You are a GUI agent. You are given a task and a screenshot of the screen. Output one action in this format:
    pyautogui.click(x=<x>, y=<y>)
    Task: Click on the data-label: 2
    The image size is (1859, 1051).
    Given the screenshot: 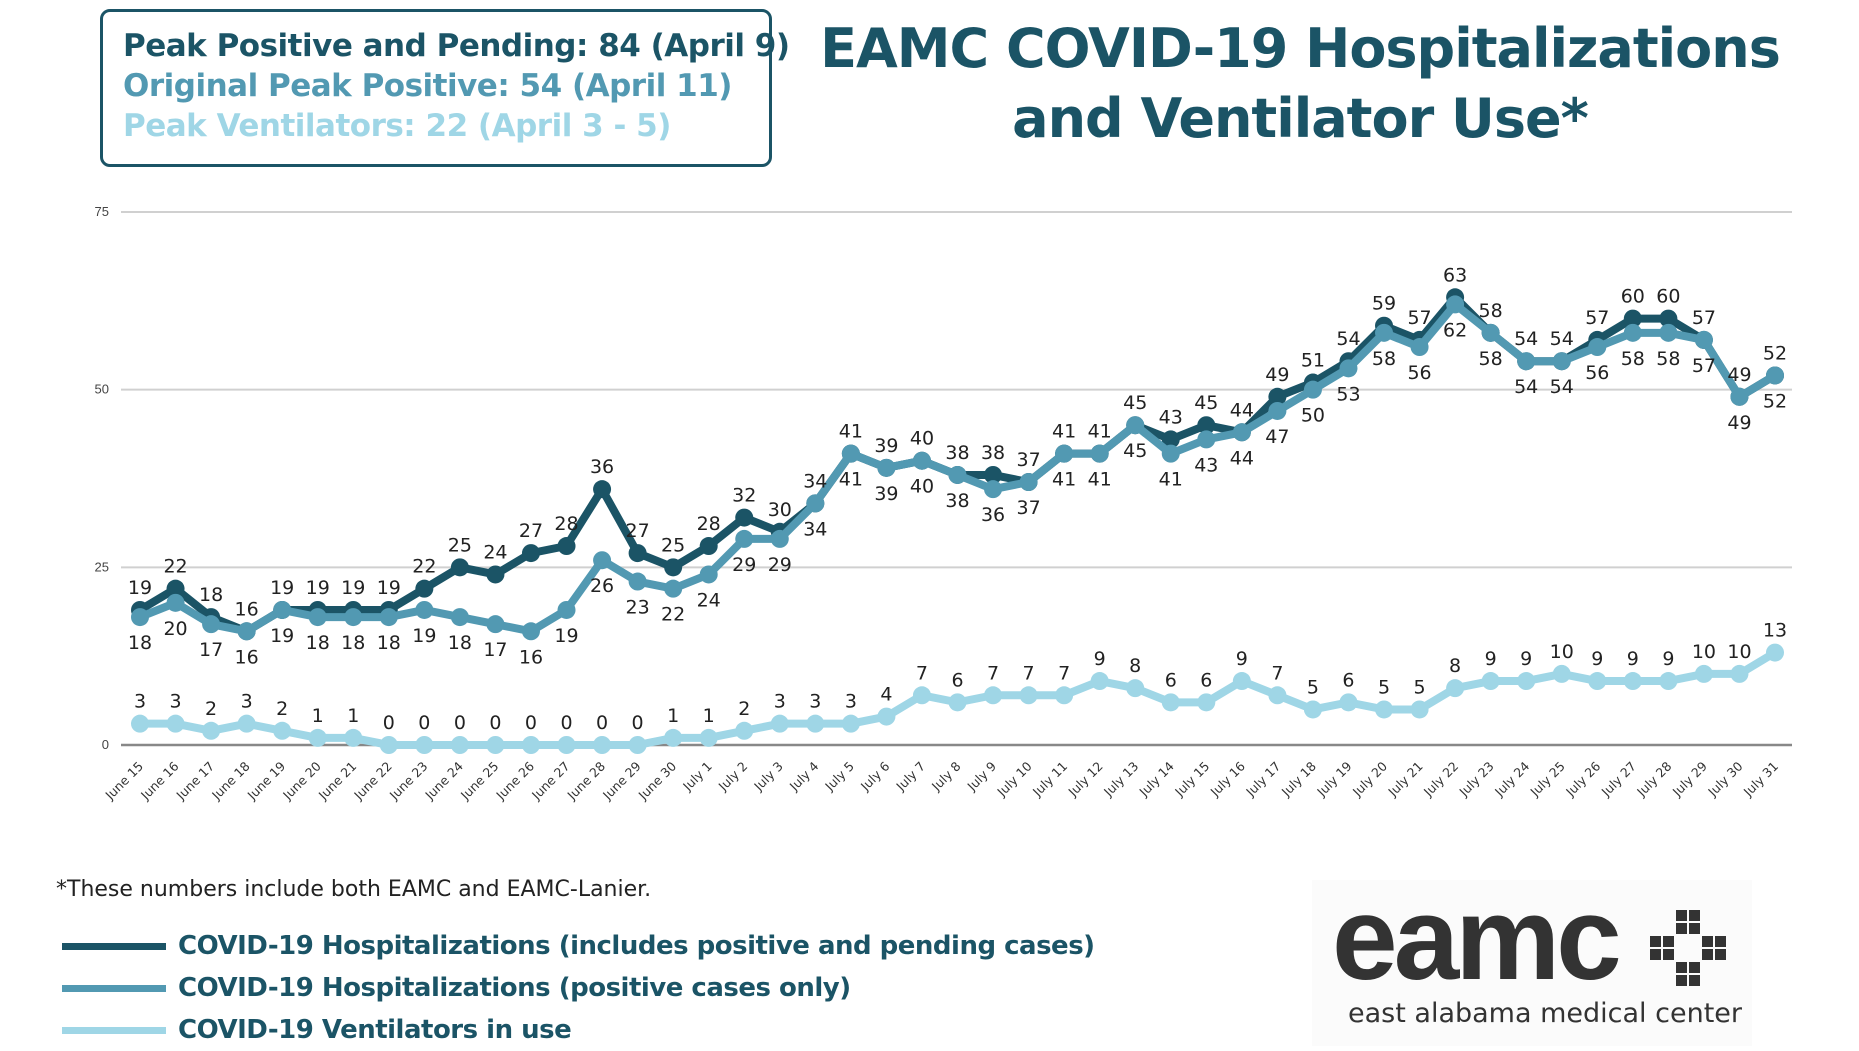 What is the action you would take?
    pyautogui.click(x=744, y=709)
    